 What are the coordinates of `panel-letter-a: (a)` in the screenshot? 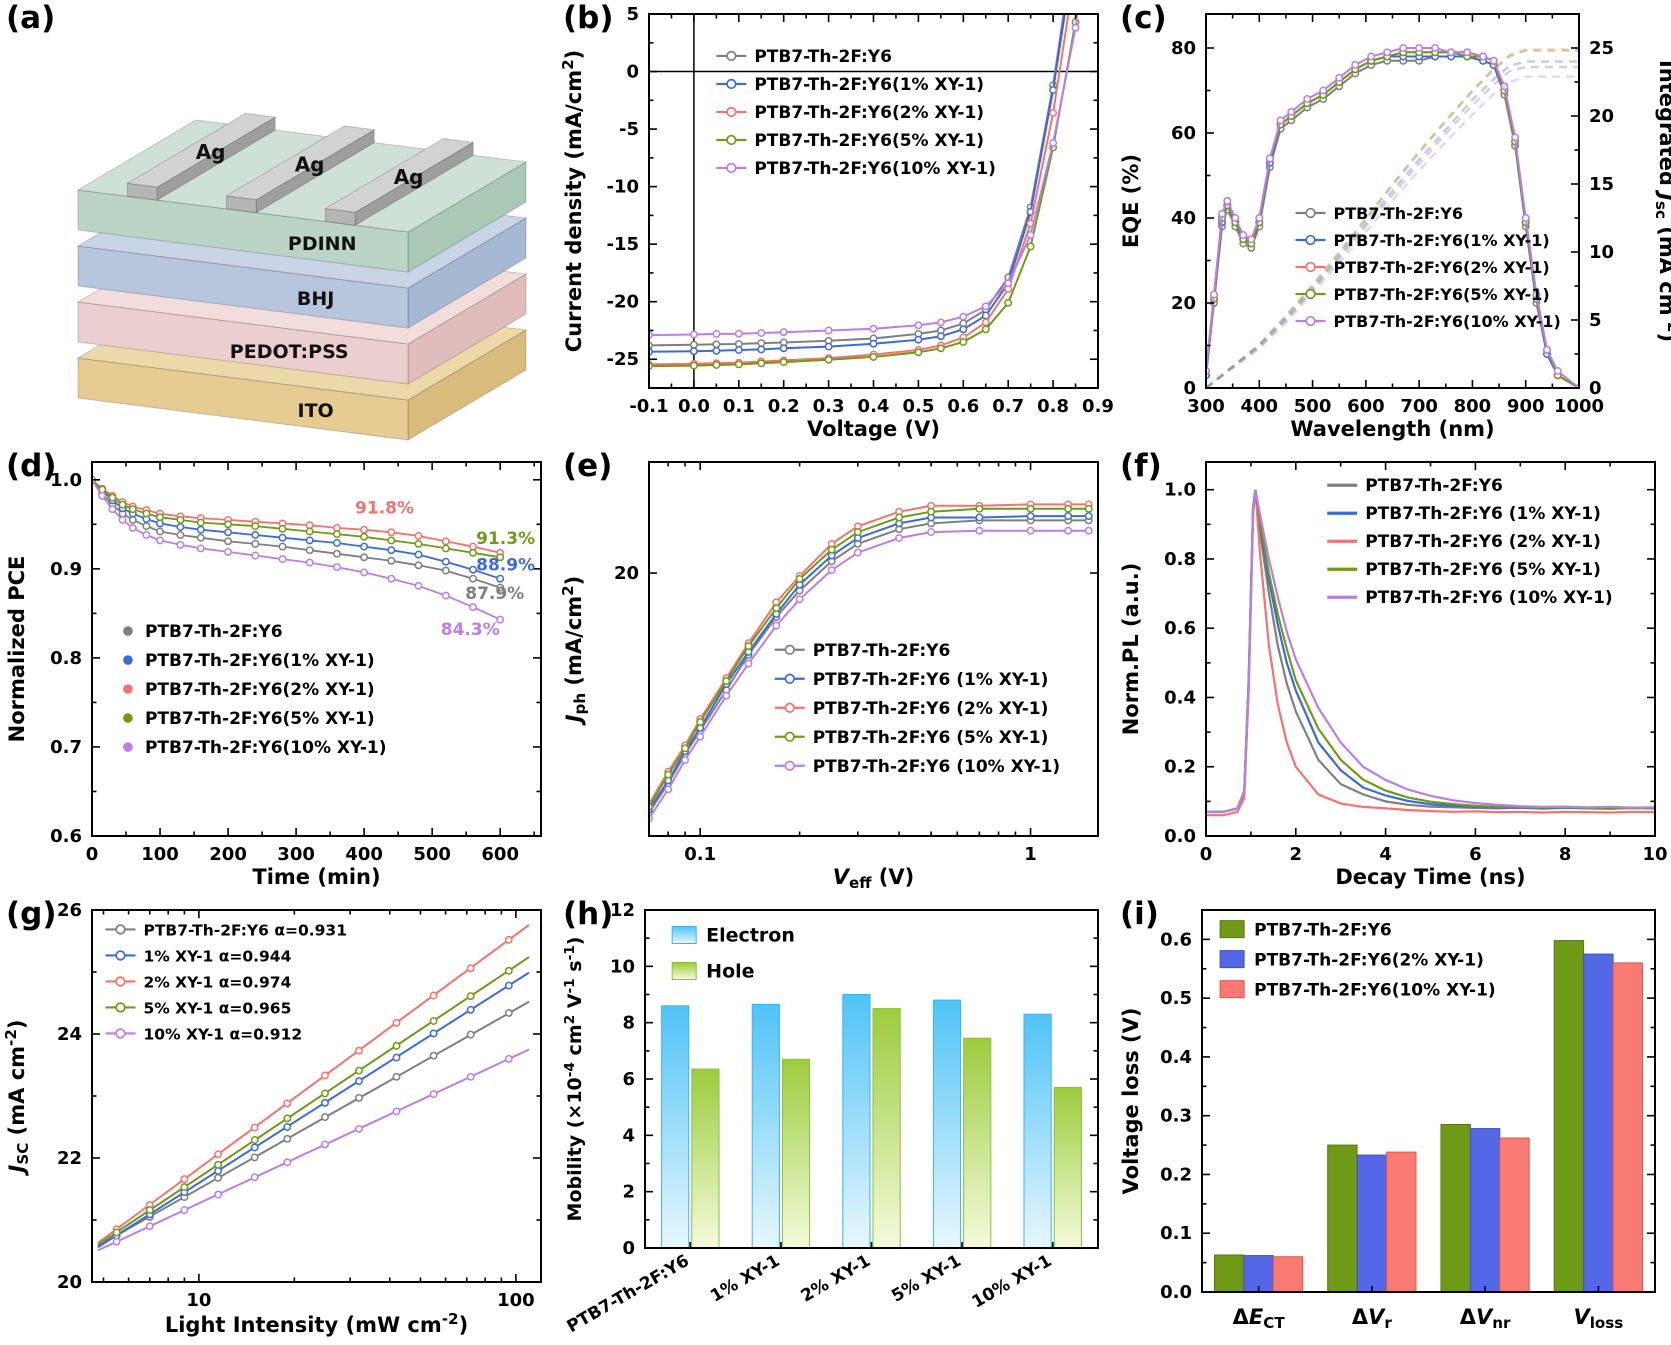 It's located at (31, 18).